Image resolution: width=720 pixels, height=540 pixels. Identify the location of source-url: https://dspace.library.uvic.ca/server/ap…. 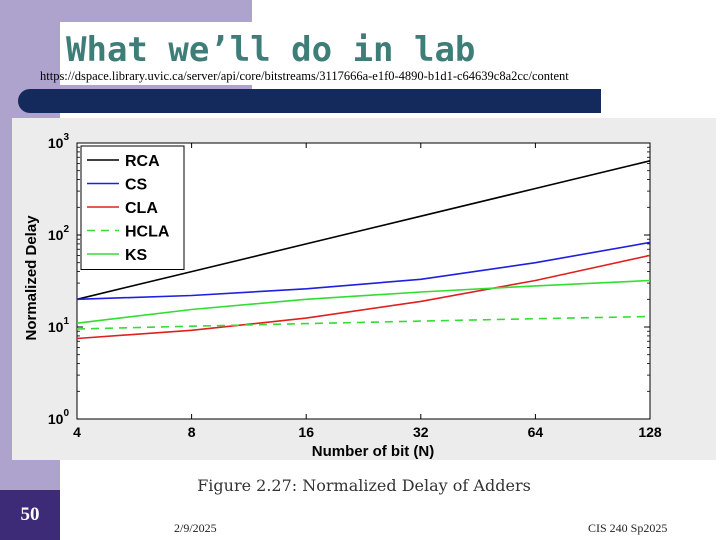
(304, 76).